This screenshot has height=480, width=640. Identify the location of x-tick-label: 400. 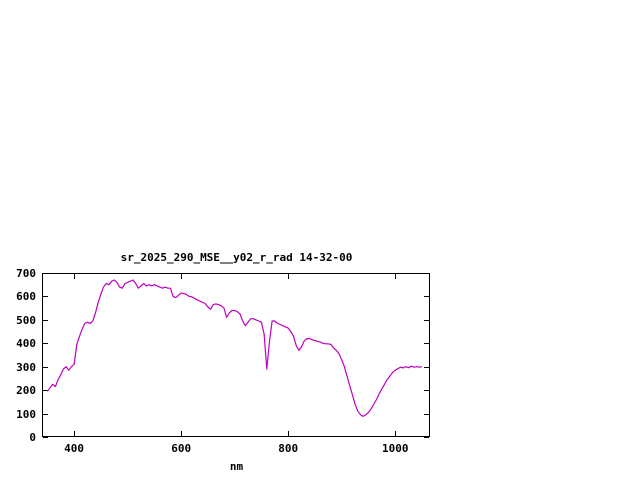
(74, 448).